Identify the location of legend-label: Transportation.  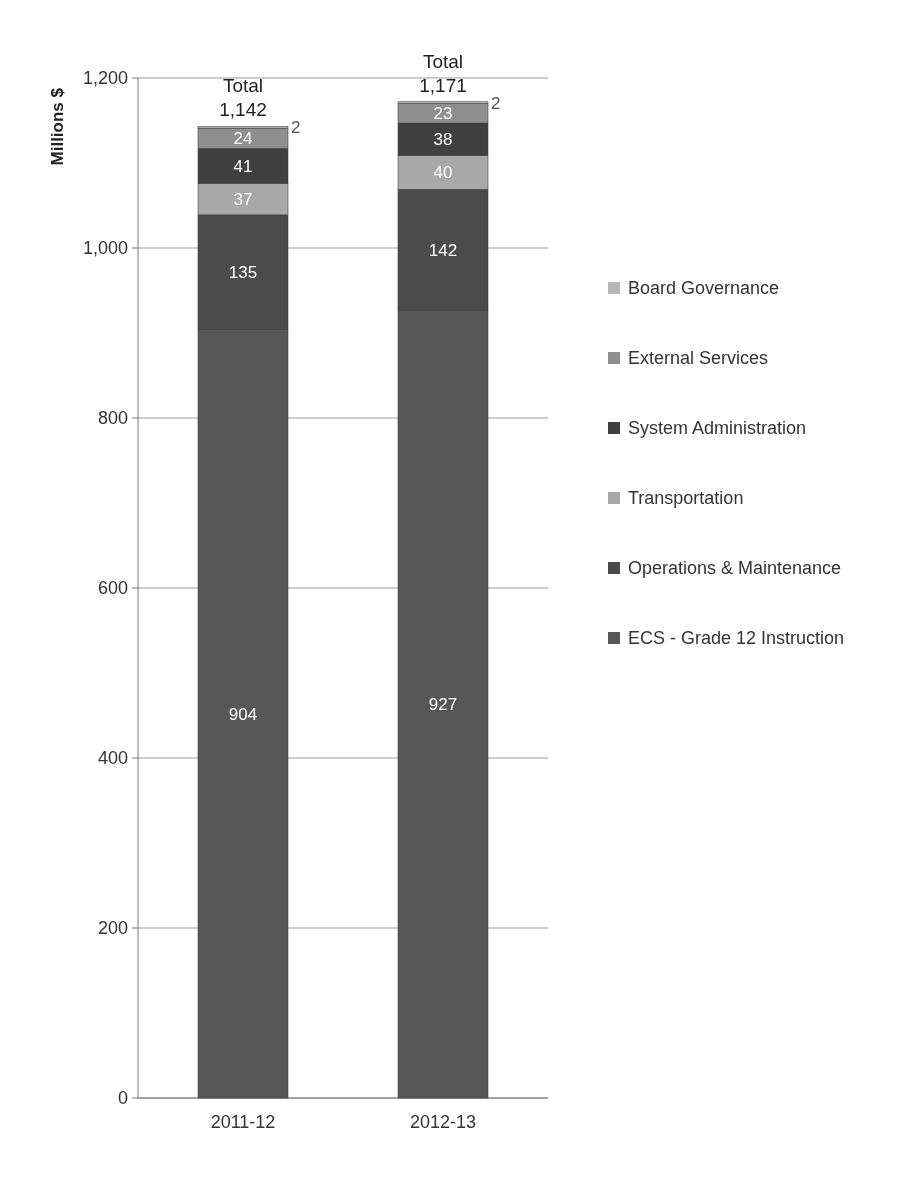
(686, 498).